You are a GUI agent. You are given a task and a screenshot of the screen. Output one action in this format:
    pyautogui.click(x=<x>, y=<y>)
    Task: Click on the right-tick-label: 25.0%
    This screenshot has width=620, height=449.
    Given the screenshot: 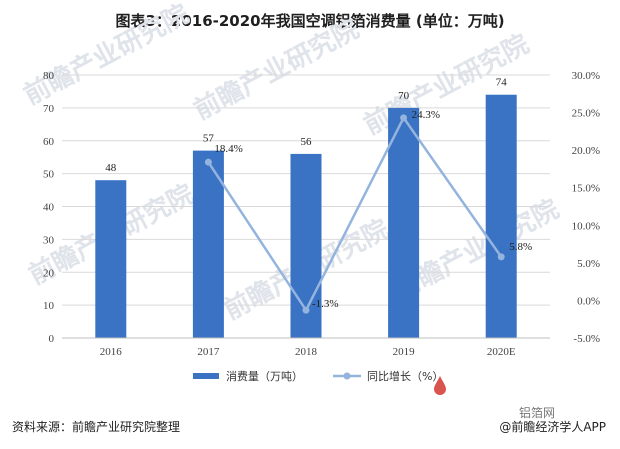 What is the action you would take?
    pyautogui.click(x=586, y=114)
    